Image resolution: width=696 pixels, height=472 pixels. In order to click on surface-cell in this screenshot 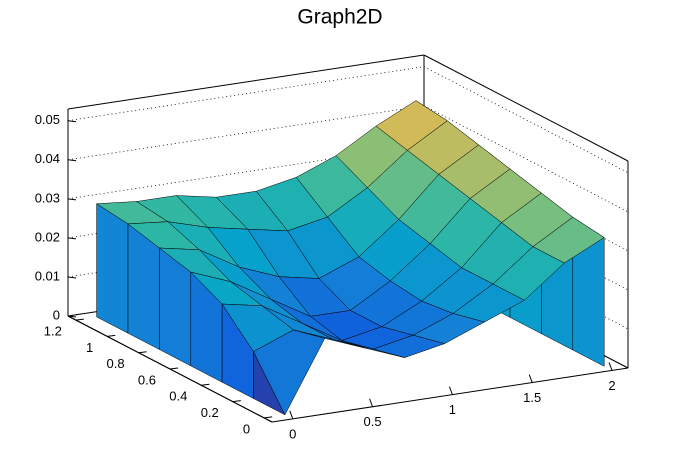, I will do `click(289, 372)`.